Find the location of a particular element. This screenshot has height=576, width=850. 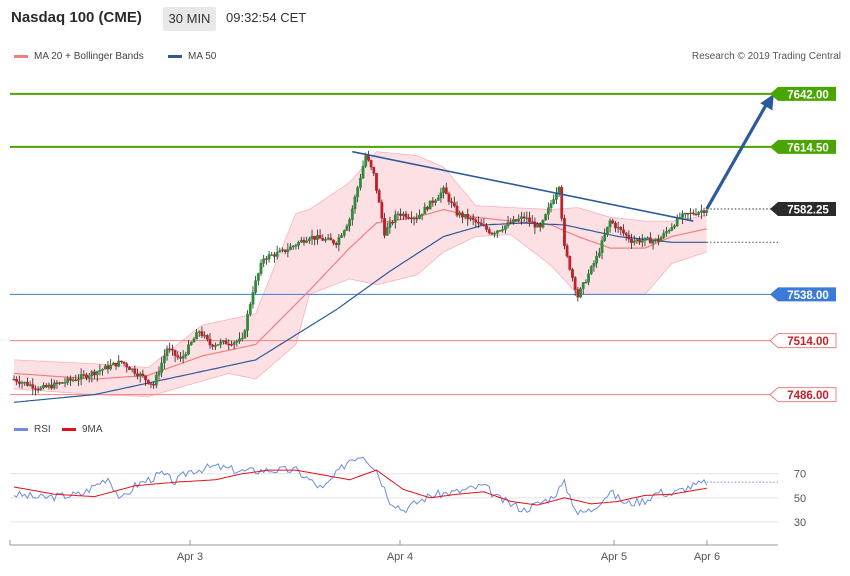

level-label-2: 7582.25 is located at coordinates (803, 209).